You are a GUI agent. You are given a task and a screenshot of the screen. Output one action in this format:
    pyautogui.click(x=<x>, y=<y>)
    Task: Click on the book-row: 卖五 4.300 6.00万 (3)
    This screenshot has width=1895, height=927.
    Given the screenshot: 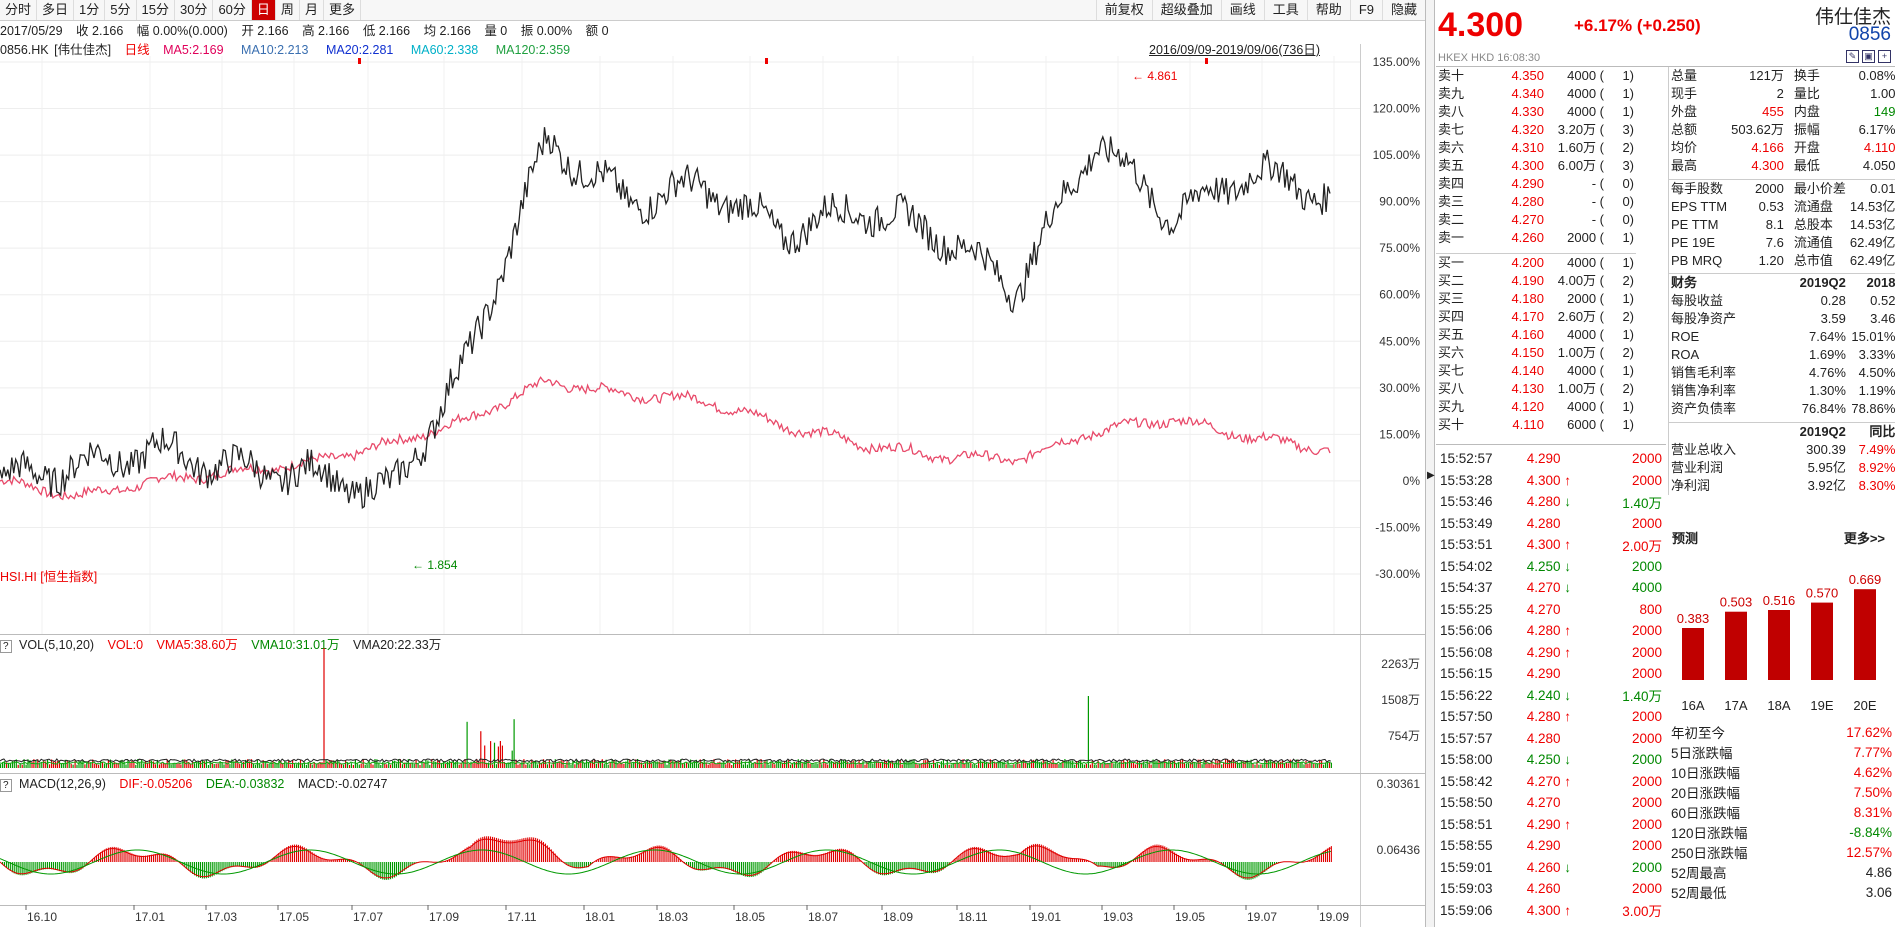 What is the action you would take?
    pyautogui.click(x=1536, y=166)
    